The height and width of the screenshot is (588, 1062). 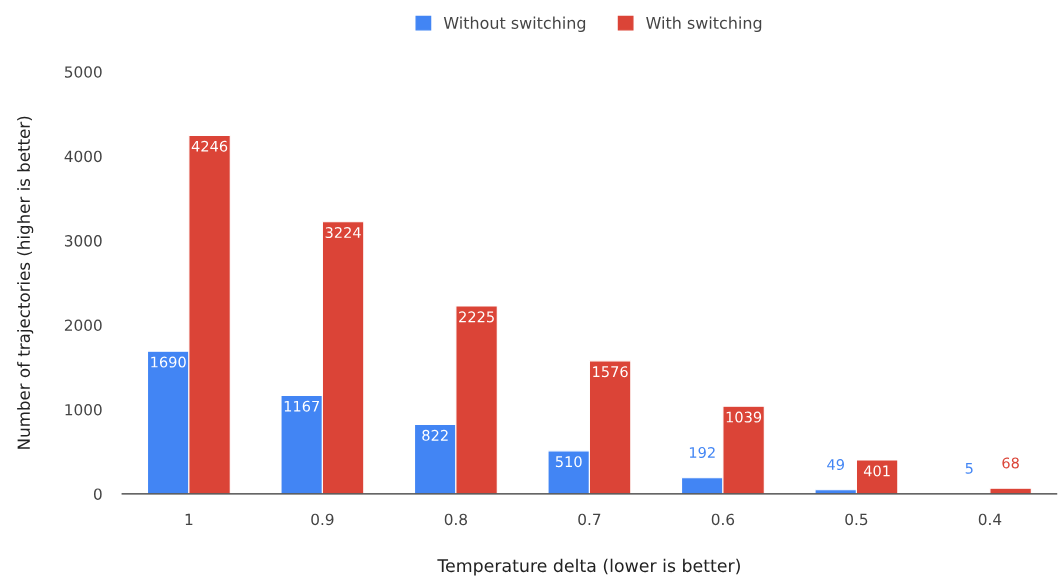 I want to click on data-label: 4246, so click(x=209, y=146).